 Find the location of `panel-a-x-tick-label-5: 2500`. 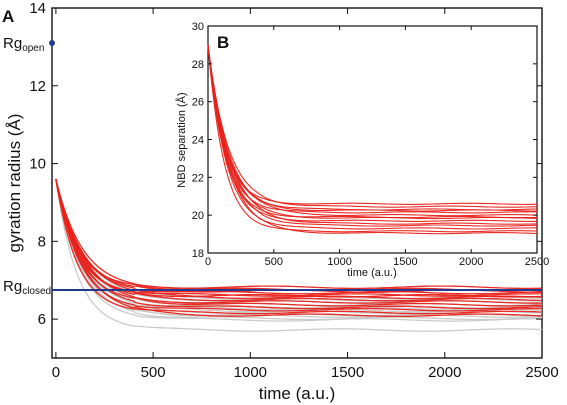

panel-a-x-tick-label-5: 2500 is located at coordinates (541, 372).